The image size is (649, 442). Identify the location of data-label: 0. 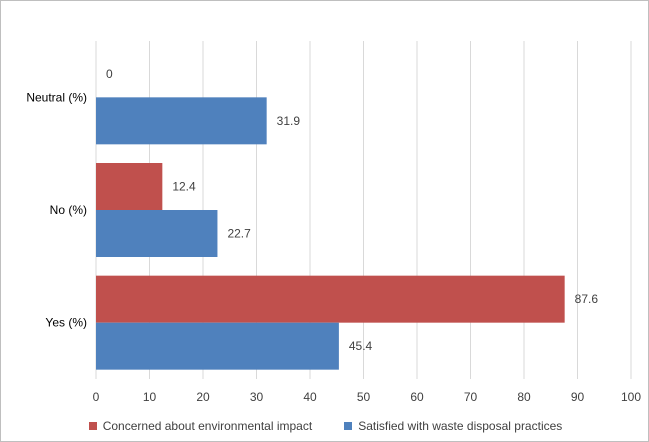
(109, 74).